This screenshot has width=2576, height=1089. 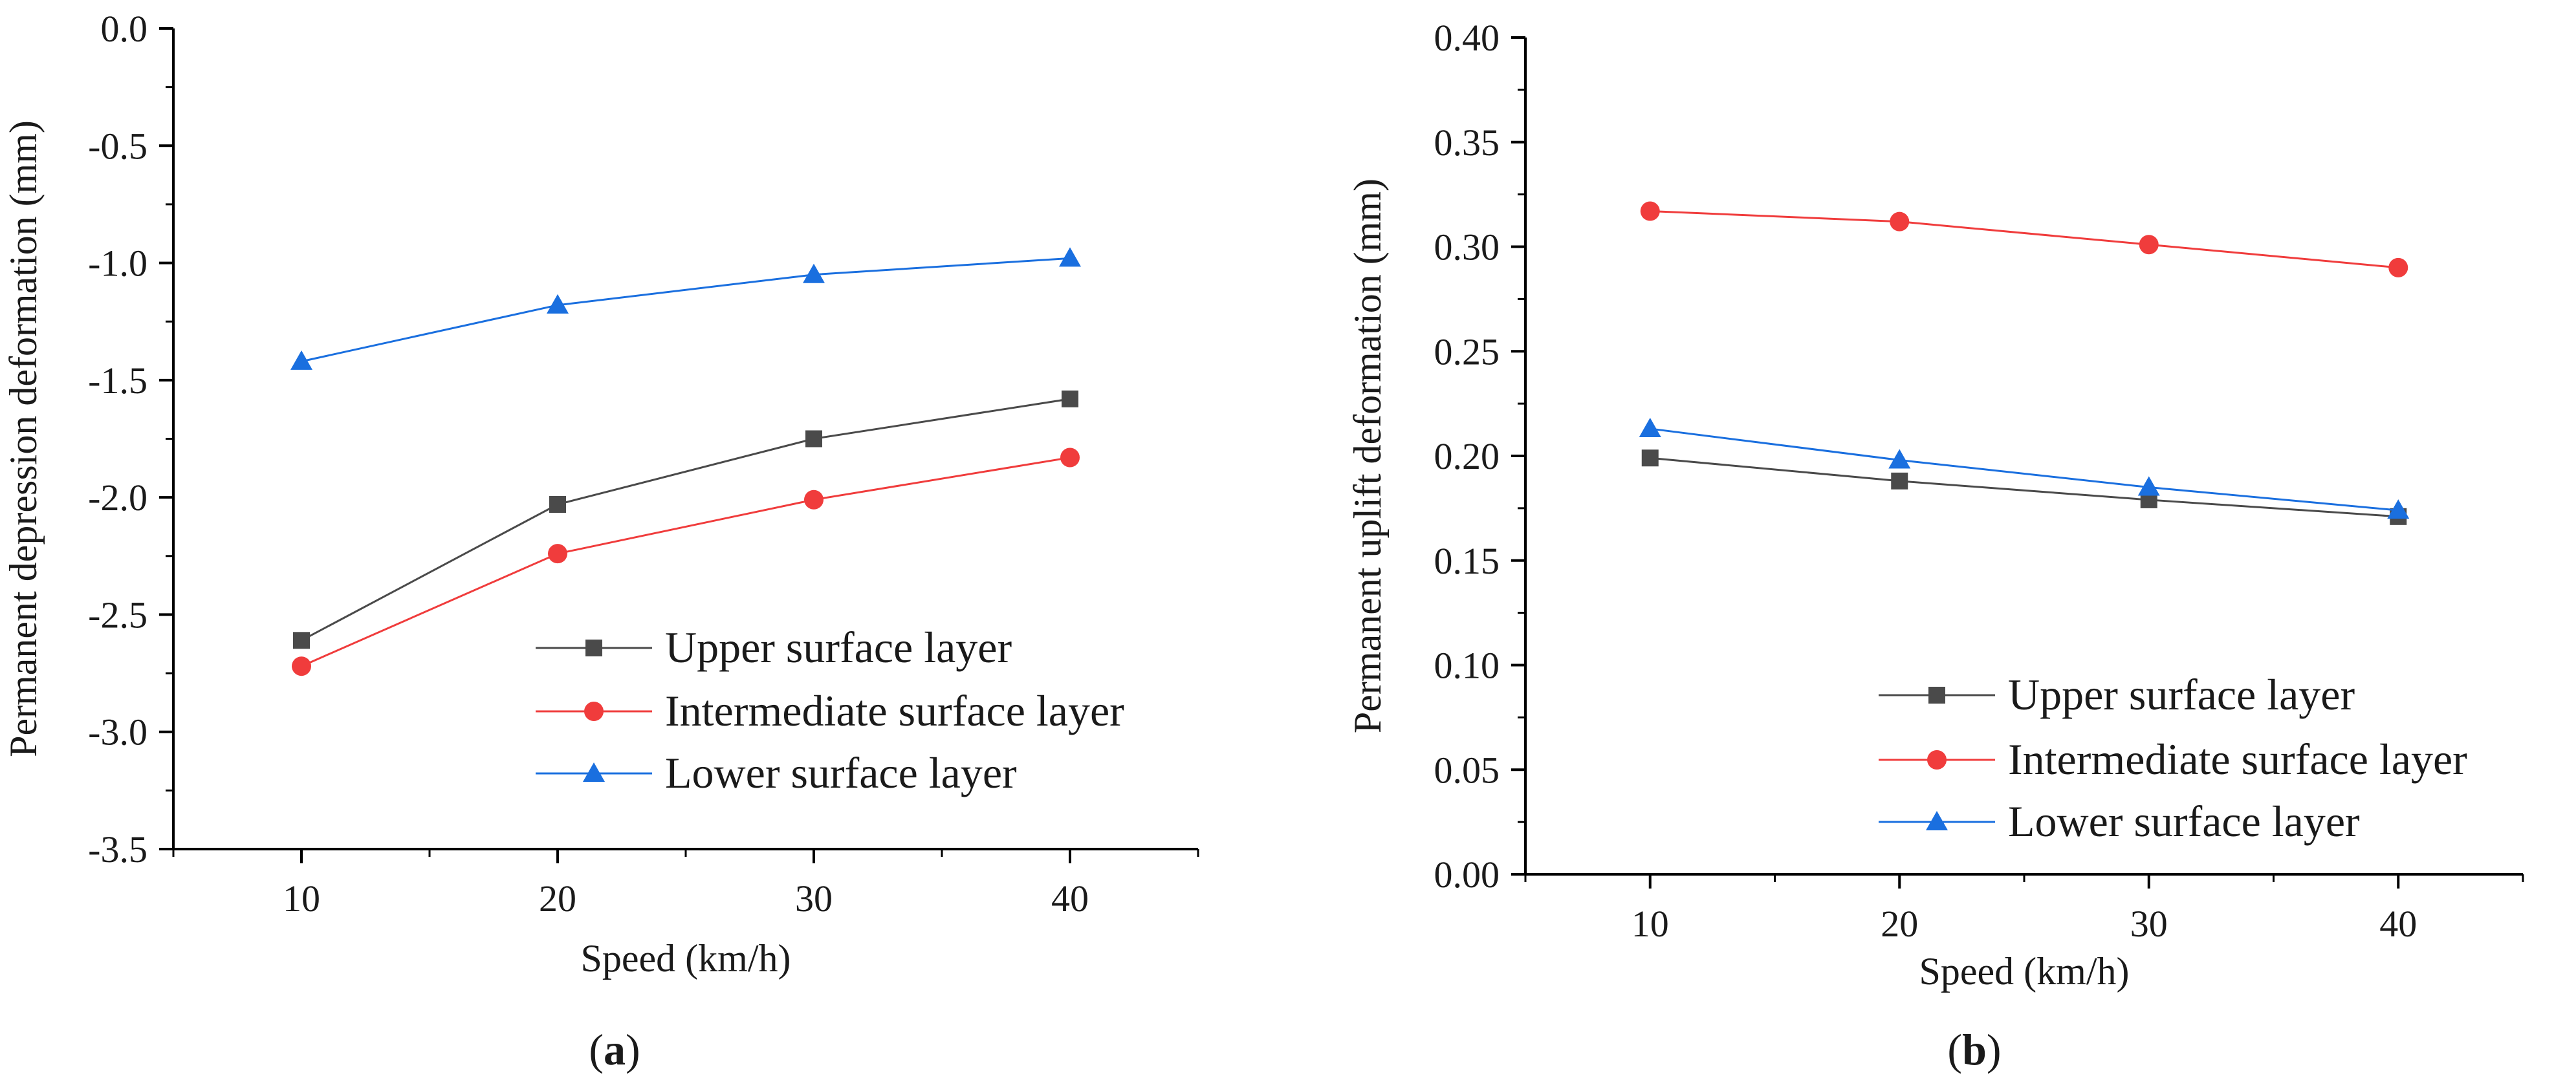 I want to click on y-tick-label: -3.0, so click(x=117, y=732).